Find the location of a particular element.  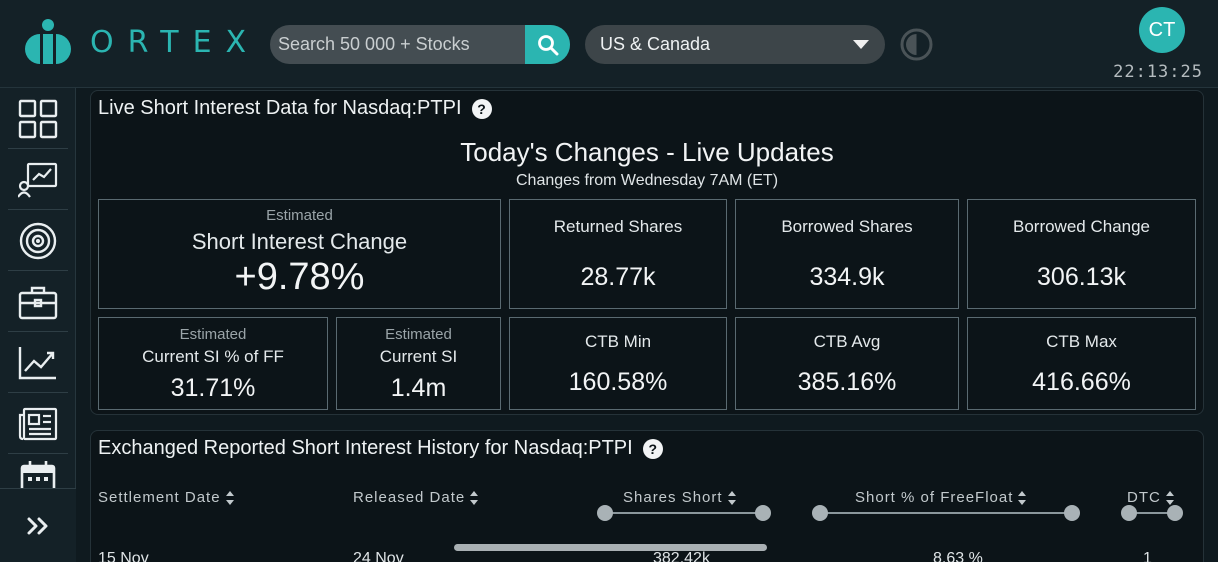

dashboard-grid-icon is located at coordinates (38, 118).